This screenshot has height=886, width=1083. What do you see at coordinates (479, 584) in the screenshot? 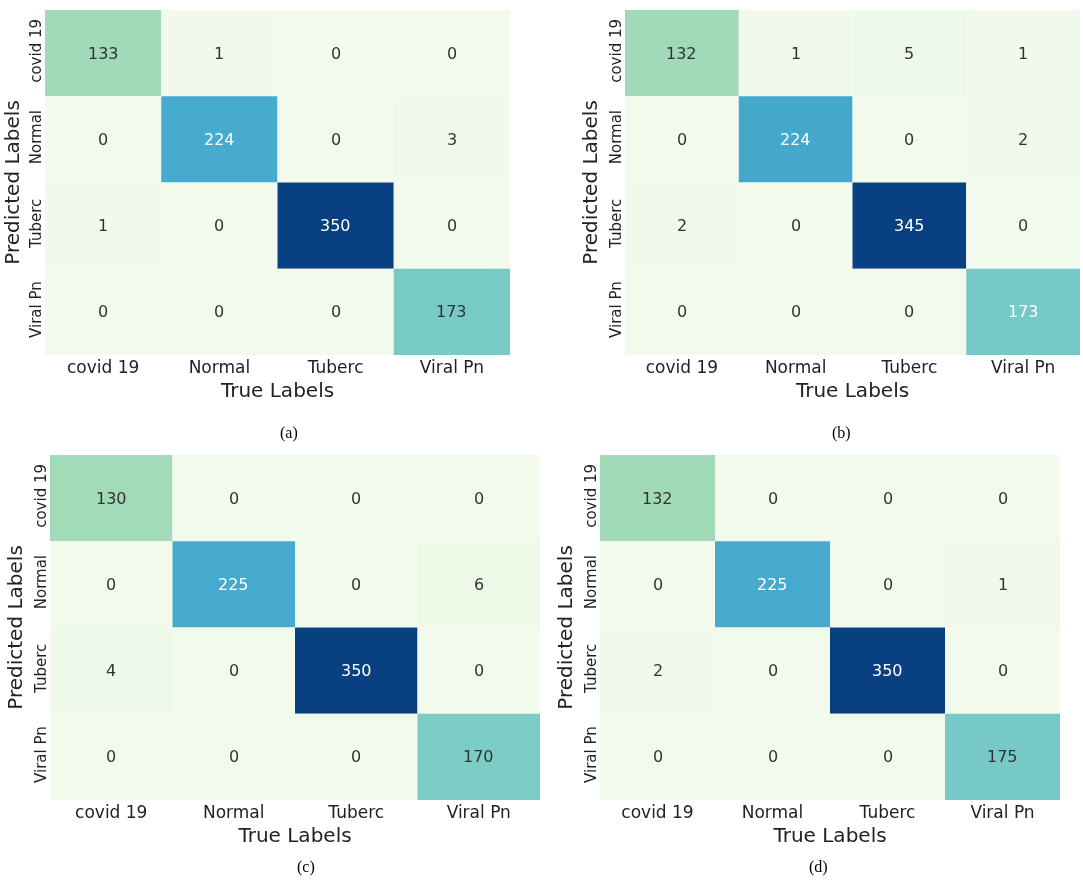
I see `data-label: 6` at bounding box center [479, 584].